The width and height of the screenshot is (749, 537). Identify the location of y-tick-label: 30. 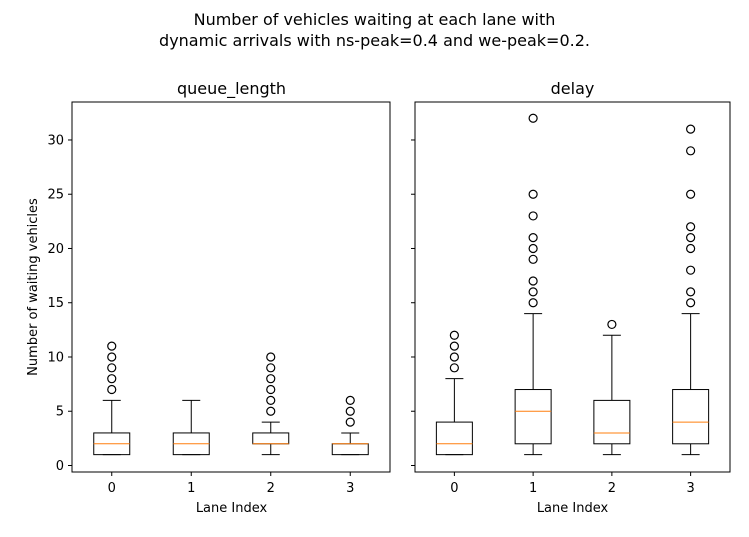
(55, 140).